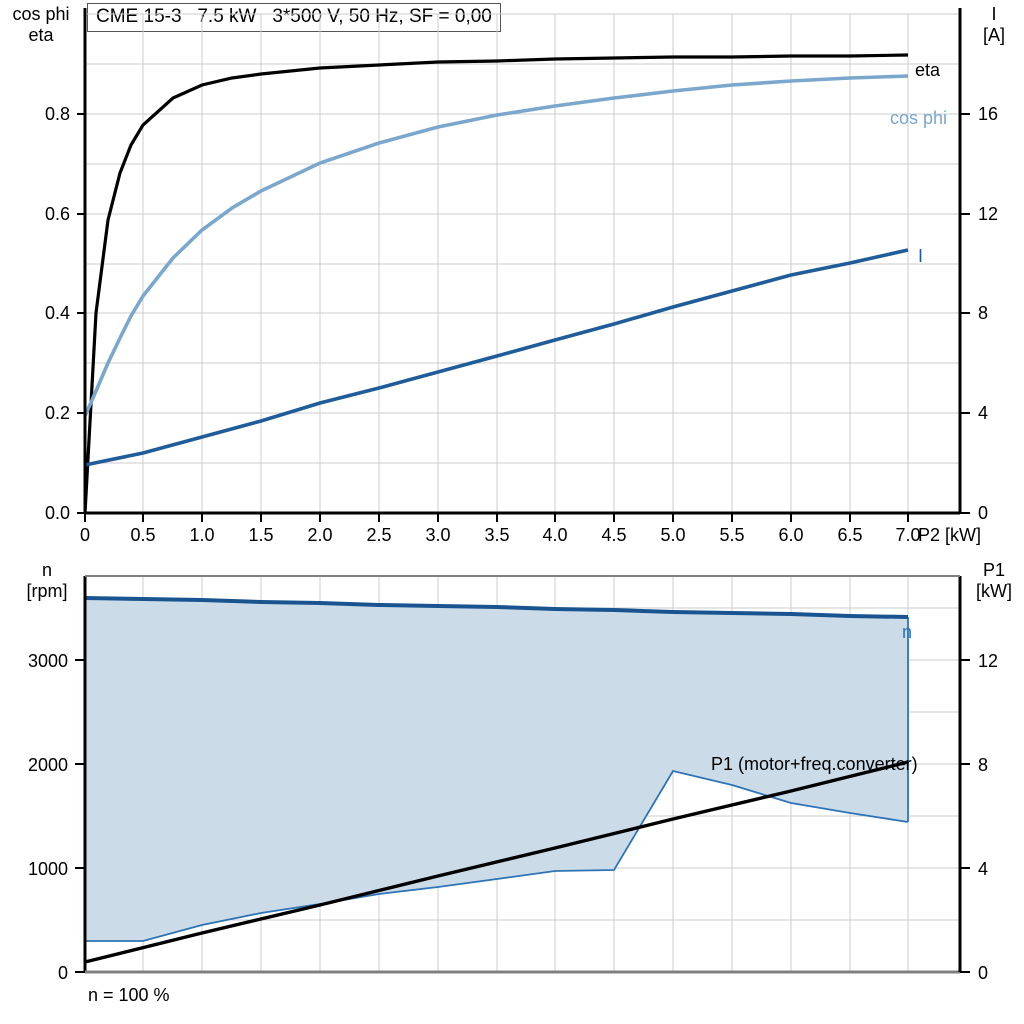 Image resolution: width=1024 pixels, height=1024 pixels. I want to click on svg-text: 7.0, so click(907, 535).